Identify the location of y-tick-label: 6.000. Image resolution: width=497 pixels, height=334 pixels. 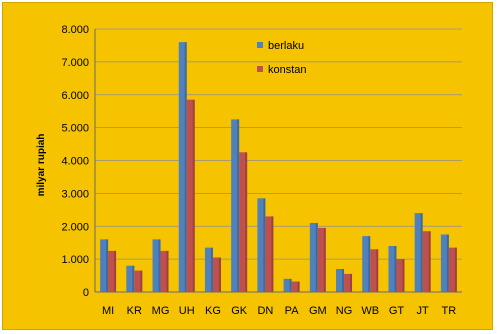
(75, 96).